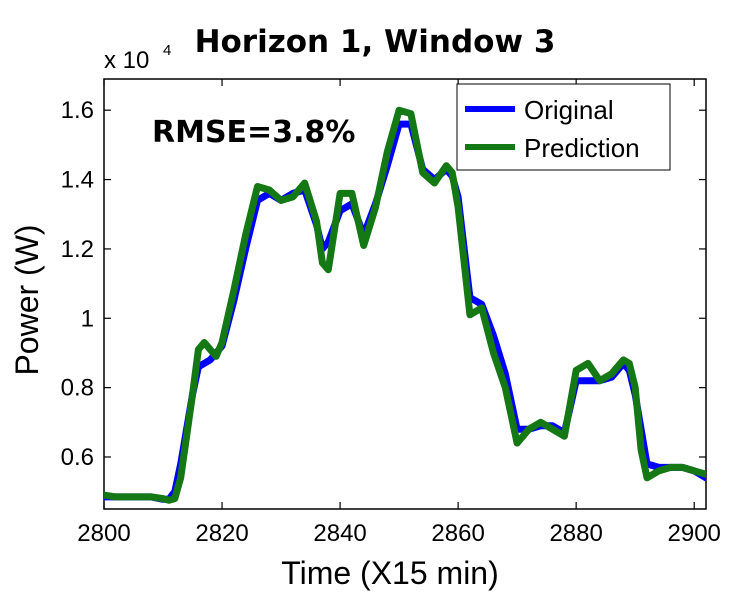  Describe the element at coordinates (126, 60) in the screenshot. I see `y-exponent-base: x 10` at that location.